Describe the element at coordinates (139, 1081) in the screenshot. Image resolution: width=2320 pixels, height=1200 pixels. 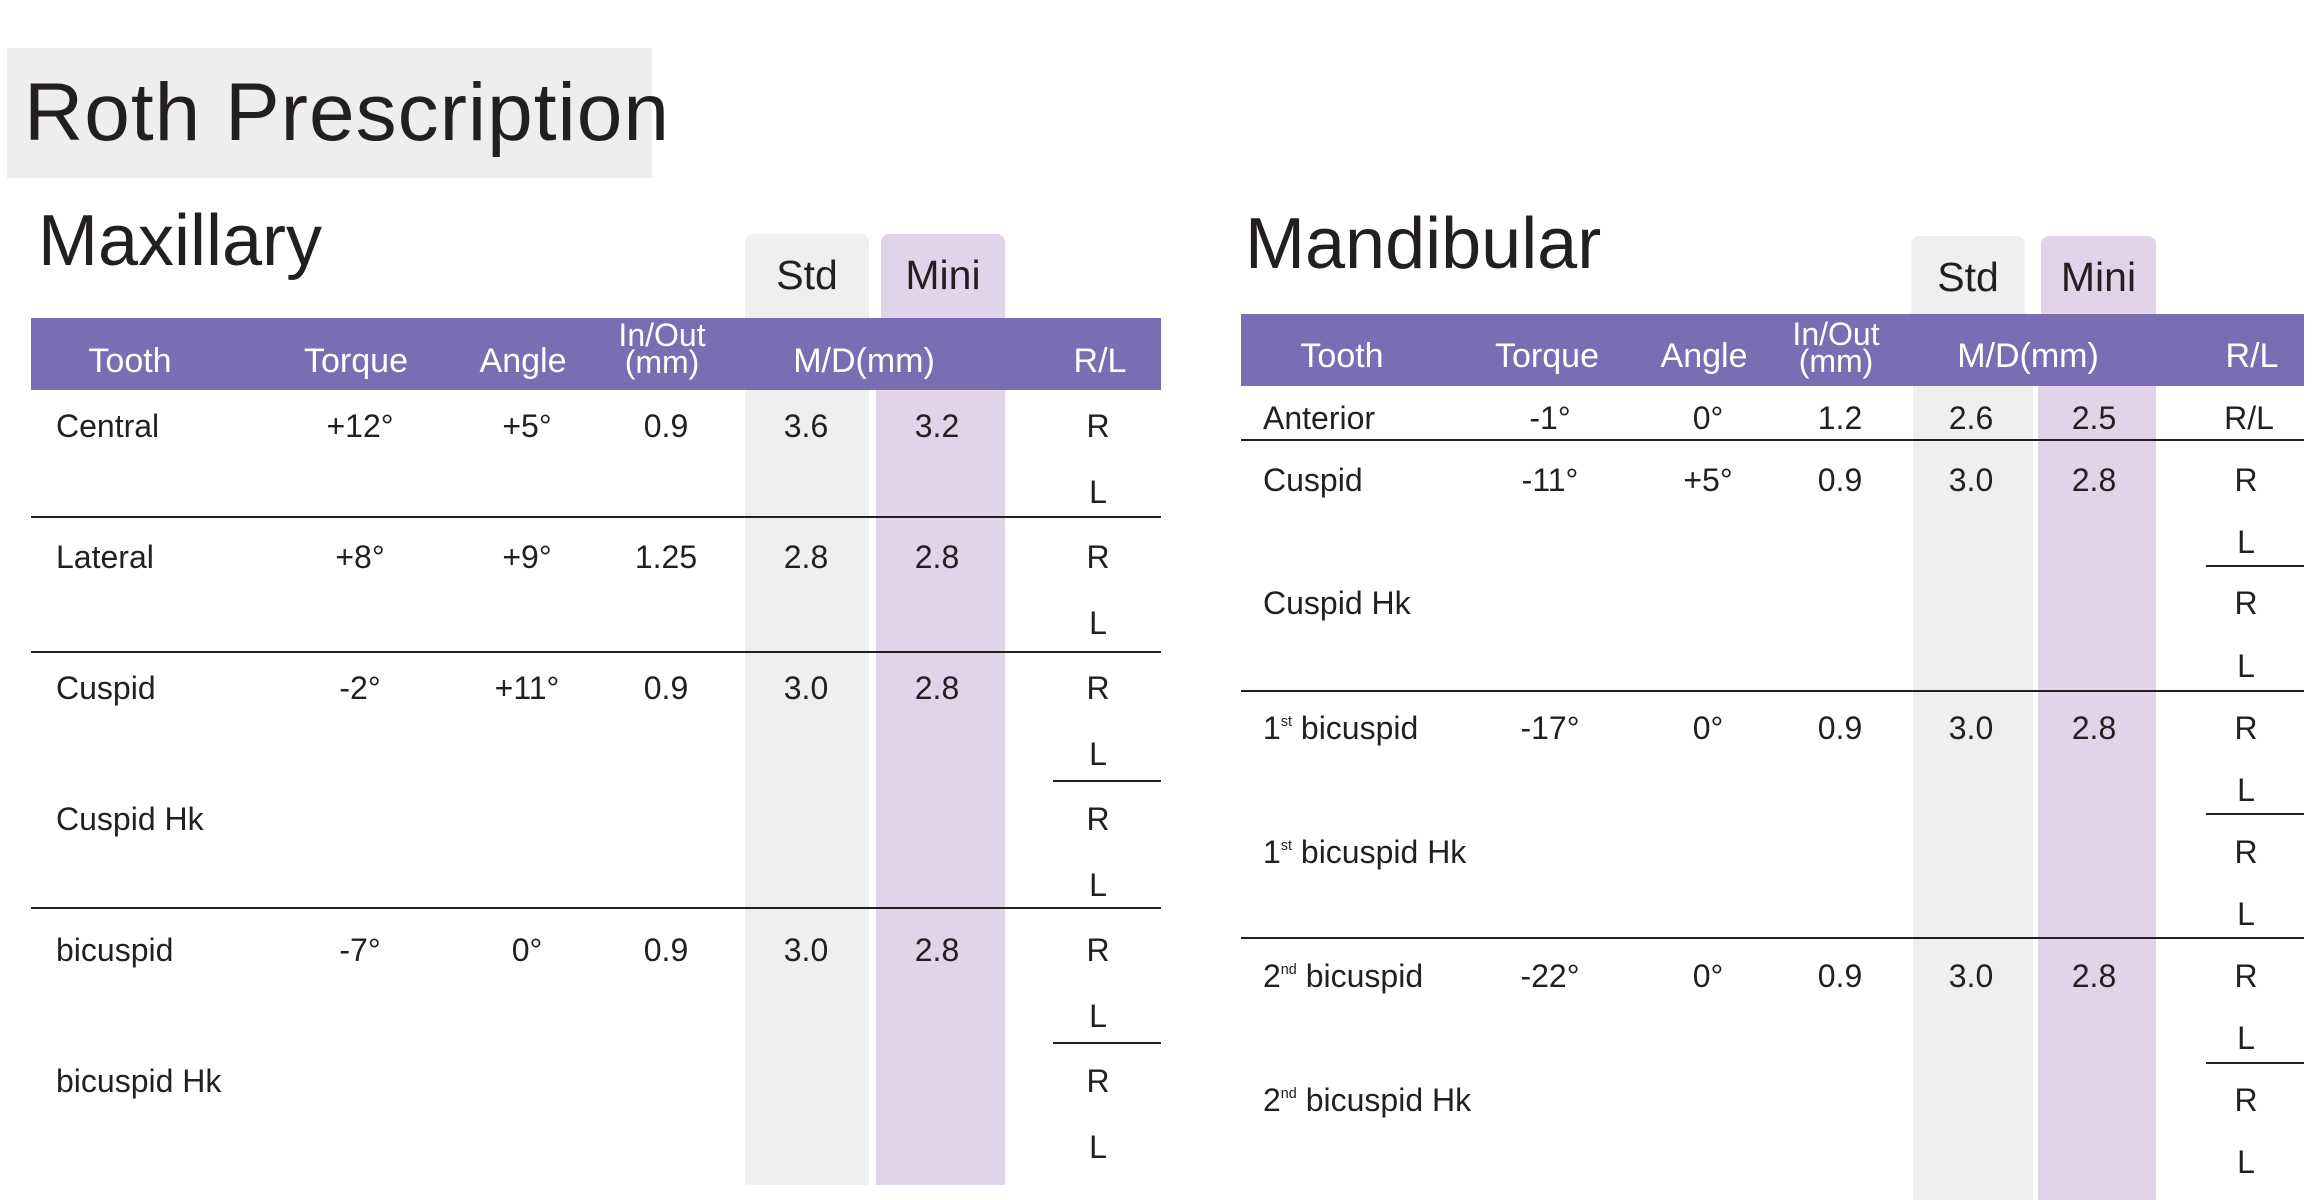
I see `tooth-cell: bicuspid Hk` at that location.